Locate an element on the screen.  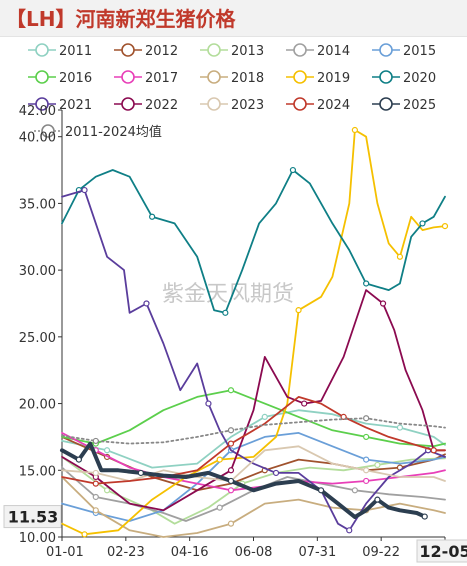
y-tick-label: 20.00 is located at coordinates (37, 405).